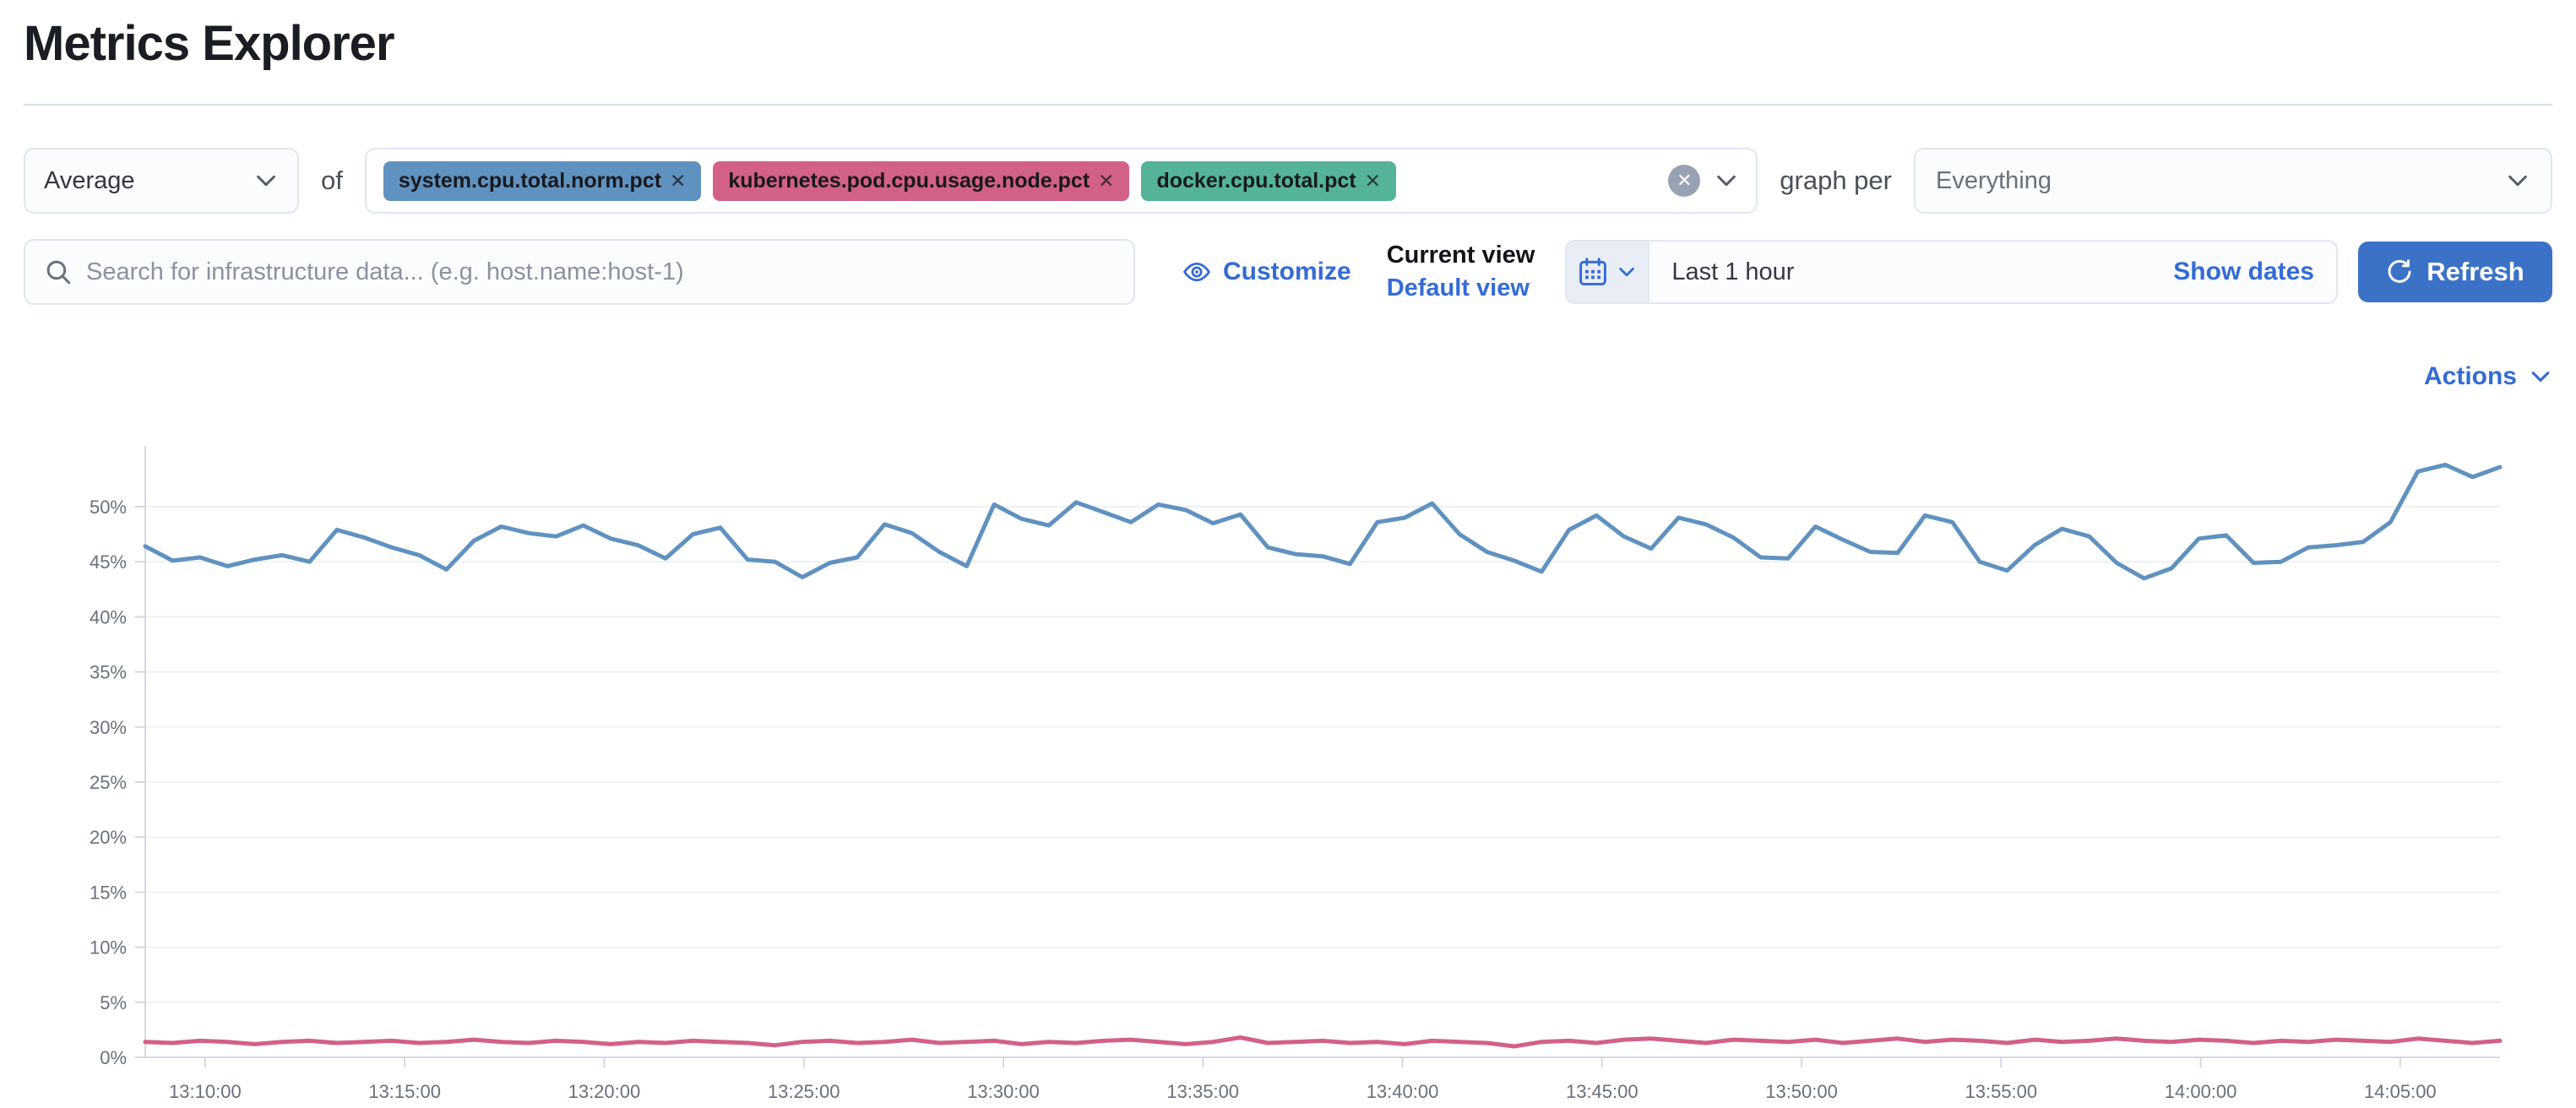 This screenshot has height=1108, width=2576. I want to click on svg-text: 35%, so click(108, 672).